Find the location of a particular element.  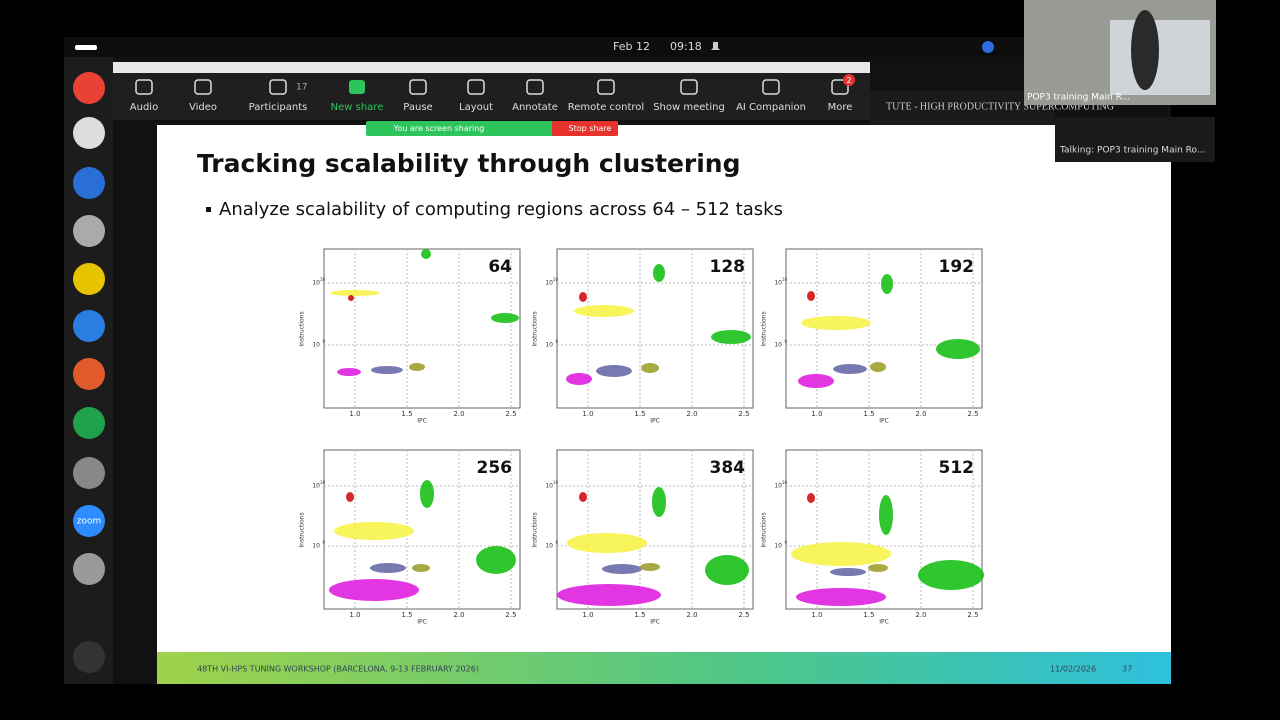

slide-title: Tracking scalability through clustering is located at coordinates (469, 163).